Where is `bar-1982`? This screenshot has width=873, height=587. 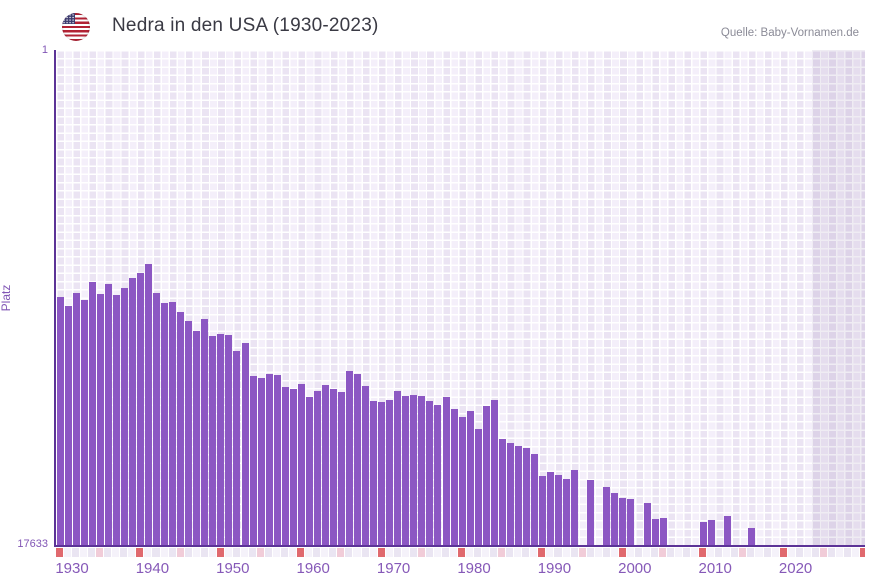
bar-1982 is located at coordinates (478, 486).